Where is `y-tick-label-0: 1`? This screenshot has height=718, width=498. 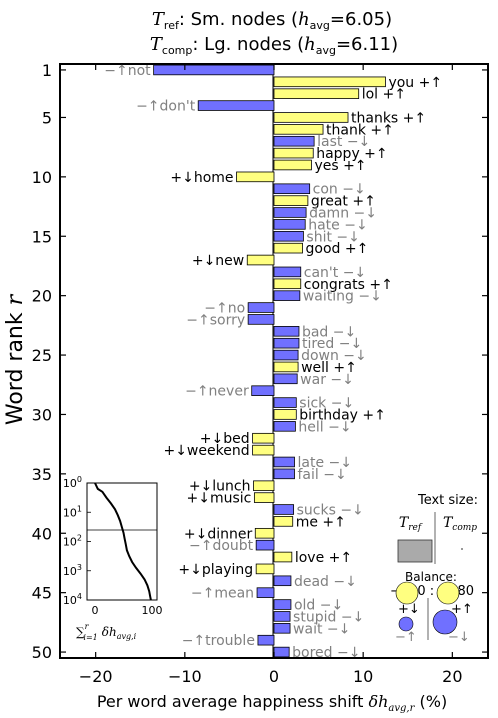 y-tick-label-0: 1 is located at coordinates (47, 70).